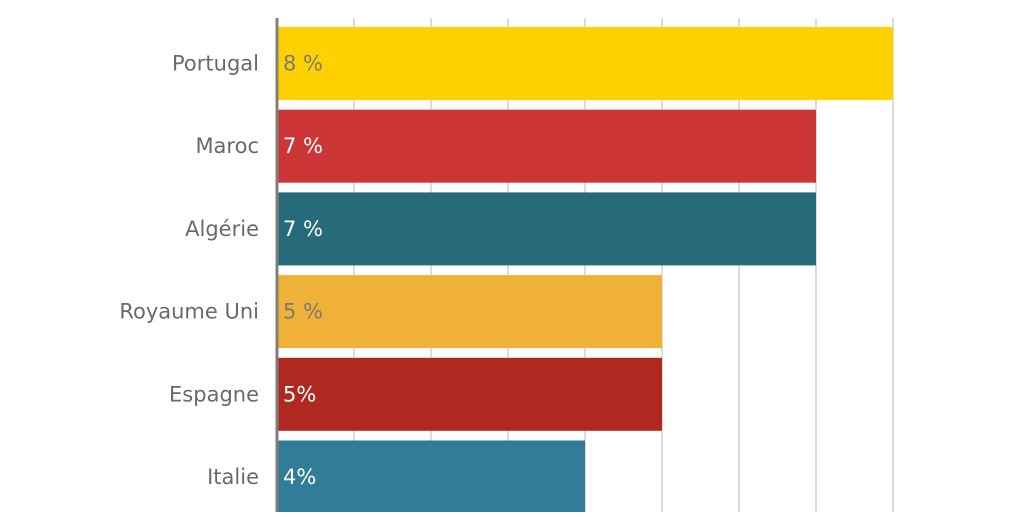 The height and width of the screenshot is (517, 1024). I want to click on category-label: Portugal, so click(215, 64).